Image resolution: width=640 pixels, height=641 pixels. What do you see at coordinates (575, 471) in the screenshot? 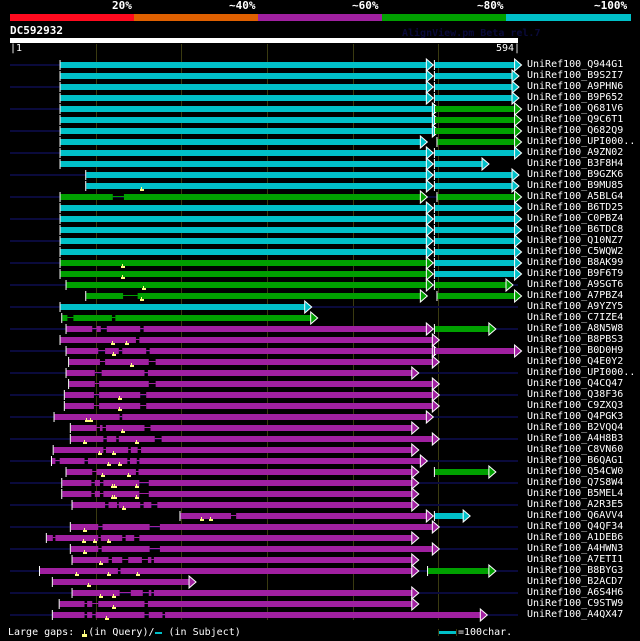
I see `hit-label: UniRef100_Q54CW0` at bounding box center [575, 471].